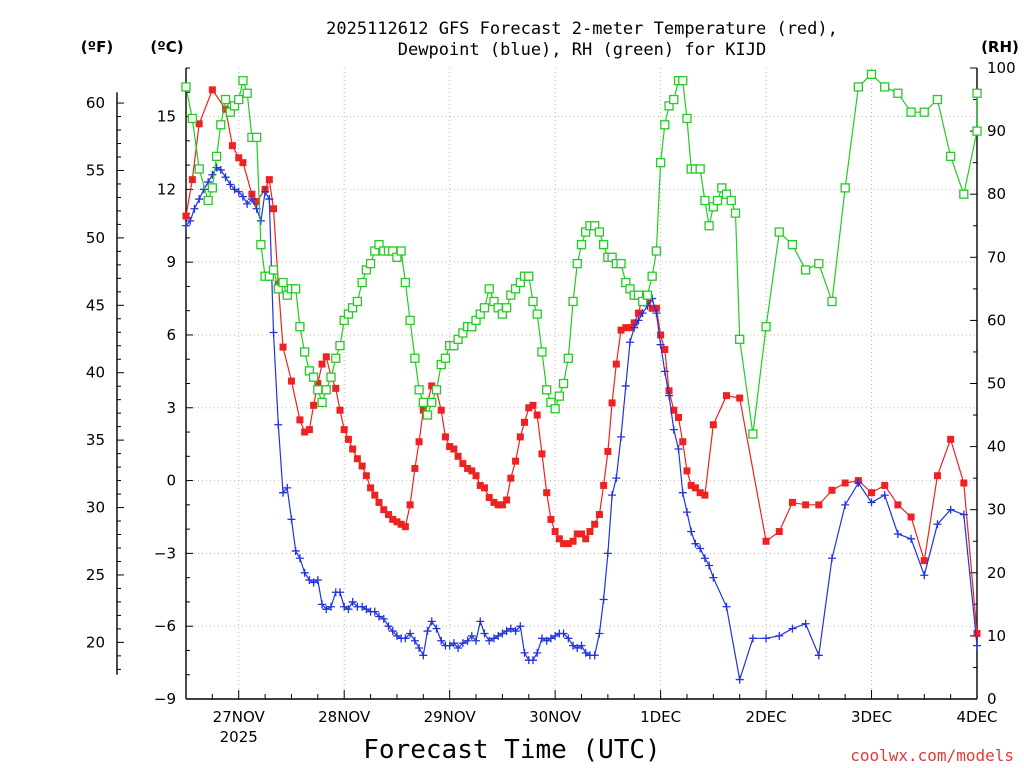  Describe the element at coordinates (996, 257) in the screenshot. I see `rh-tick-label: 70` at that location.